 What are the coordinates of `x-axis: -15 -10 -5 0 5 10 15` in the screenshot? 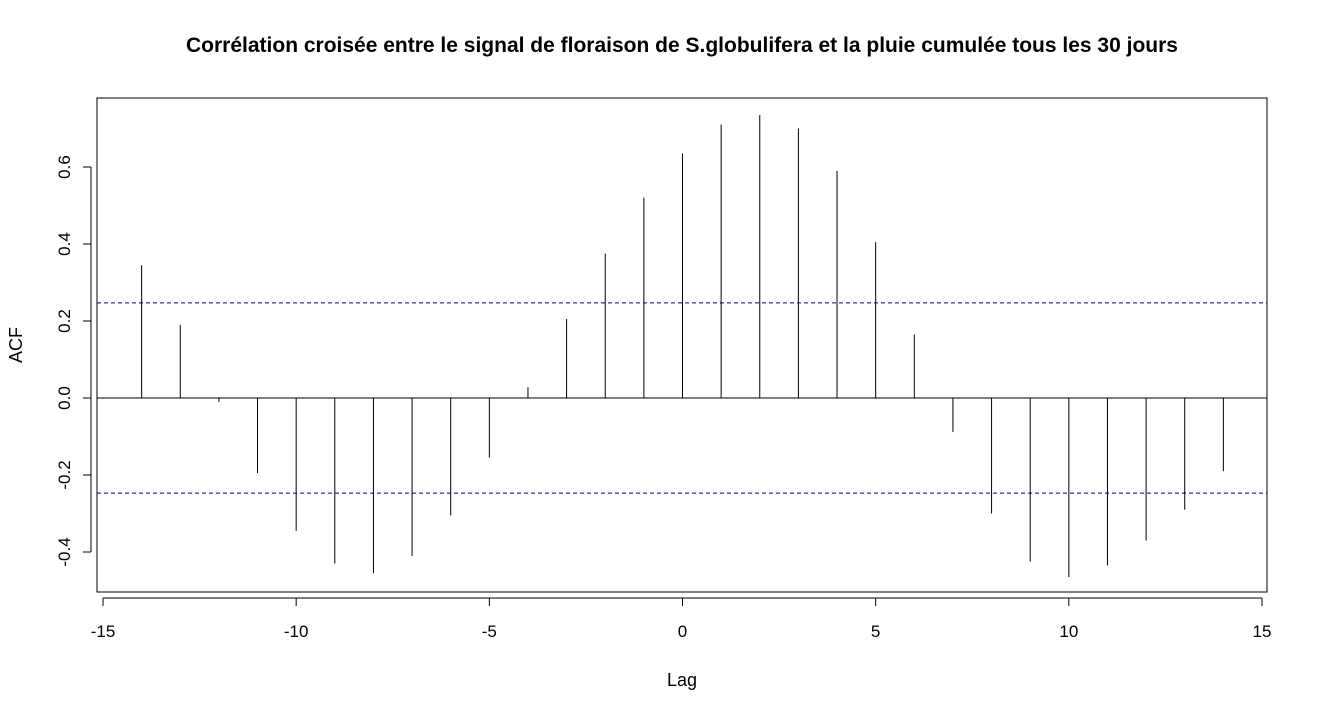 It's located at (681, 619).